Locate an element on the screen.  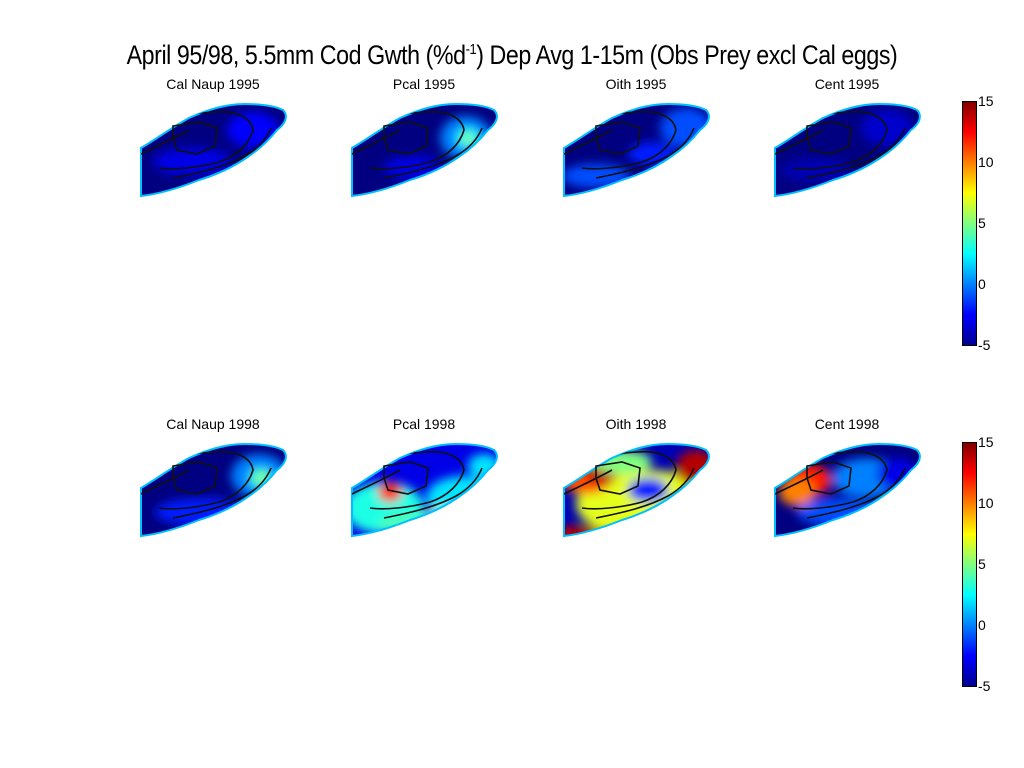
panel-title: Cent 1998 is located at coordinates (847, 424).